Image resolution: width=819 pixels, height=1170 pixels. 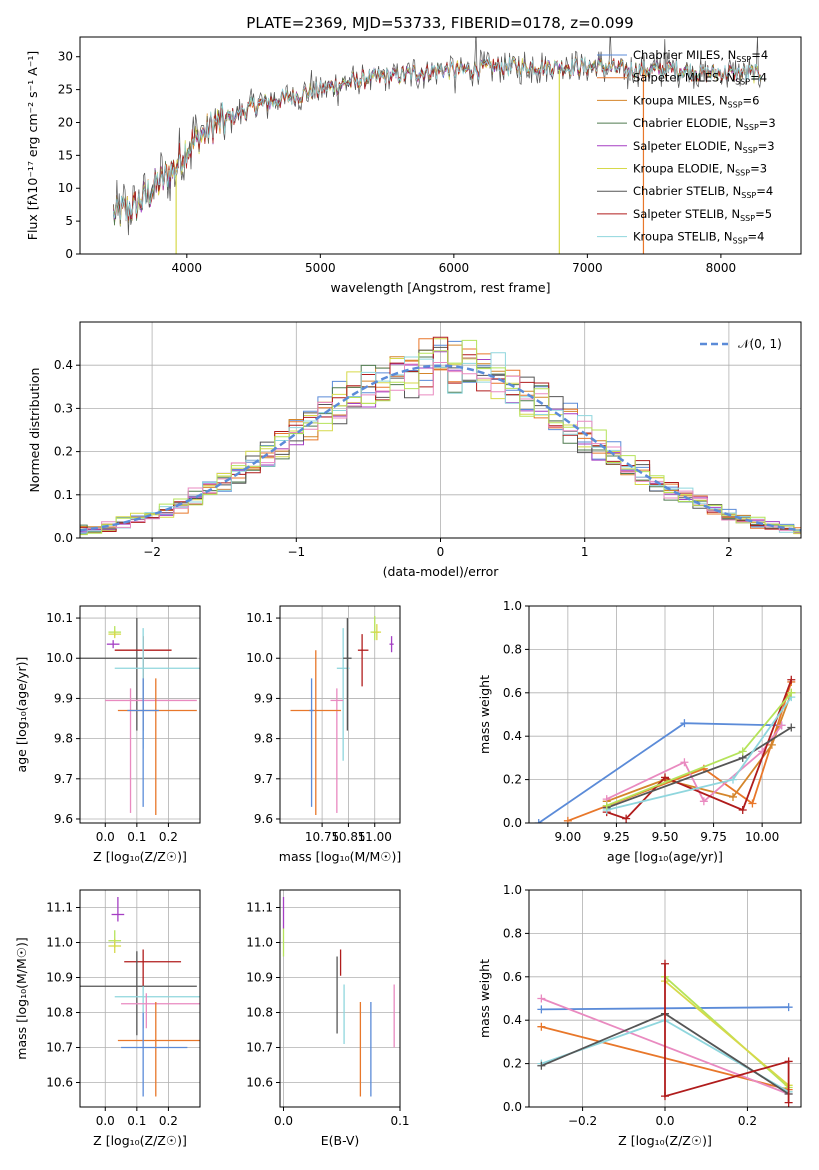 I want to click on legend-label: Salpeter ELODIE, NSSP=3, so click(x=704, y=147).